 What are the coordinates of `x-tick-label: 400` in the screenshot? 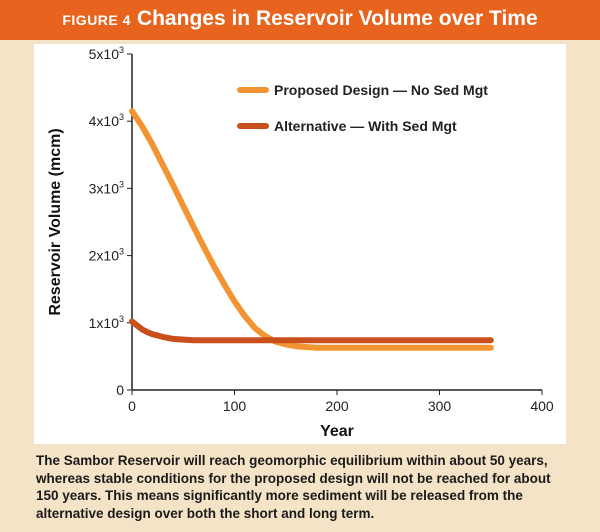 It's located at (542, 406).